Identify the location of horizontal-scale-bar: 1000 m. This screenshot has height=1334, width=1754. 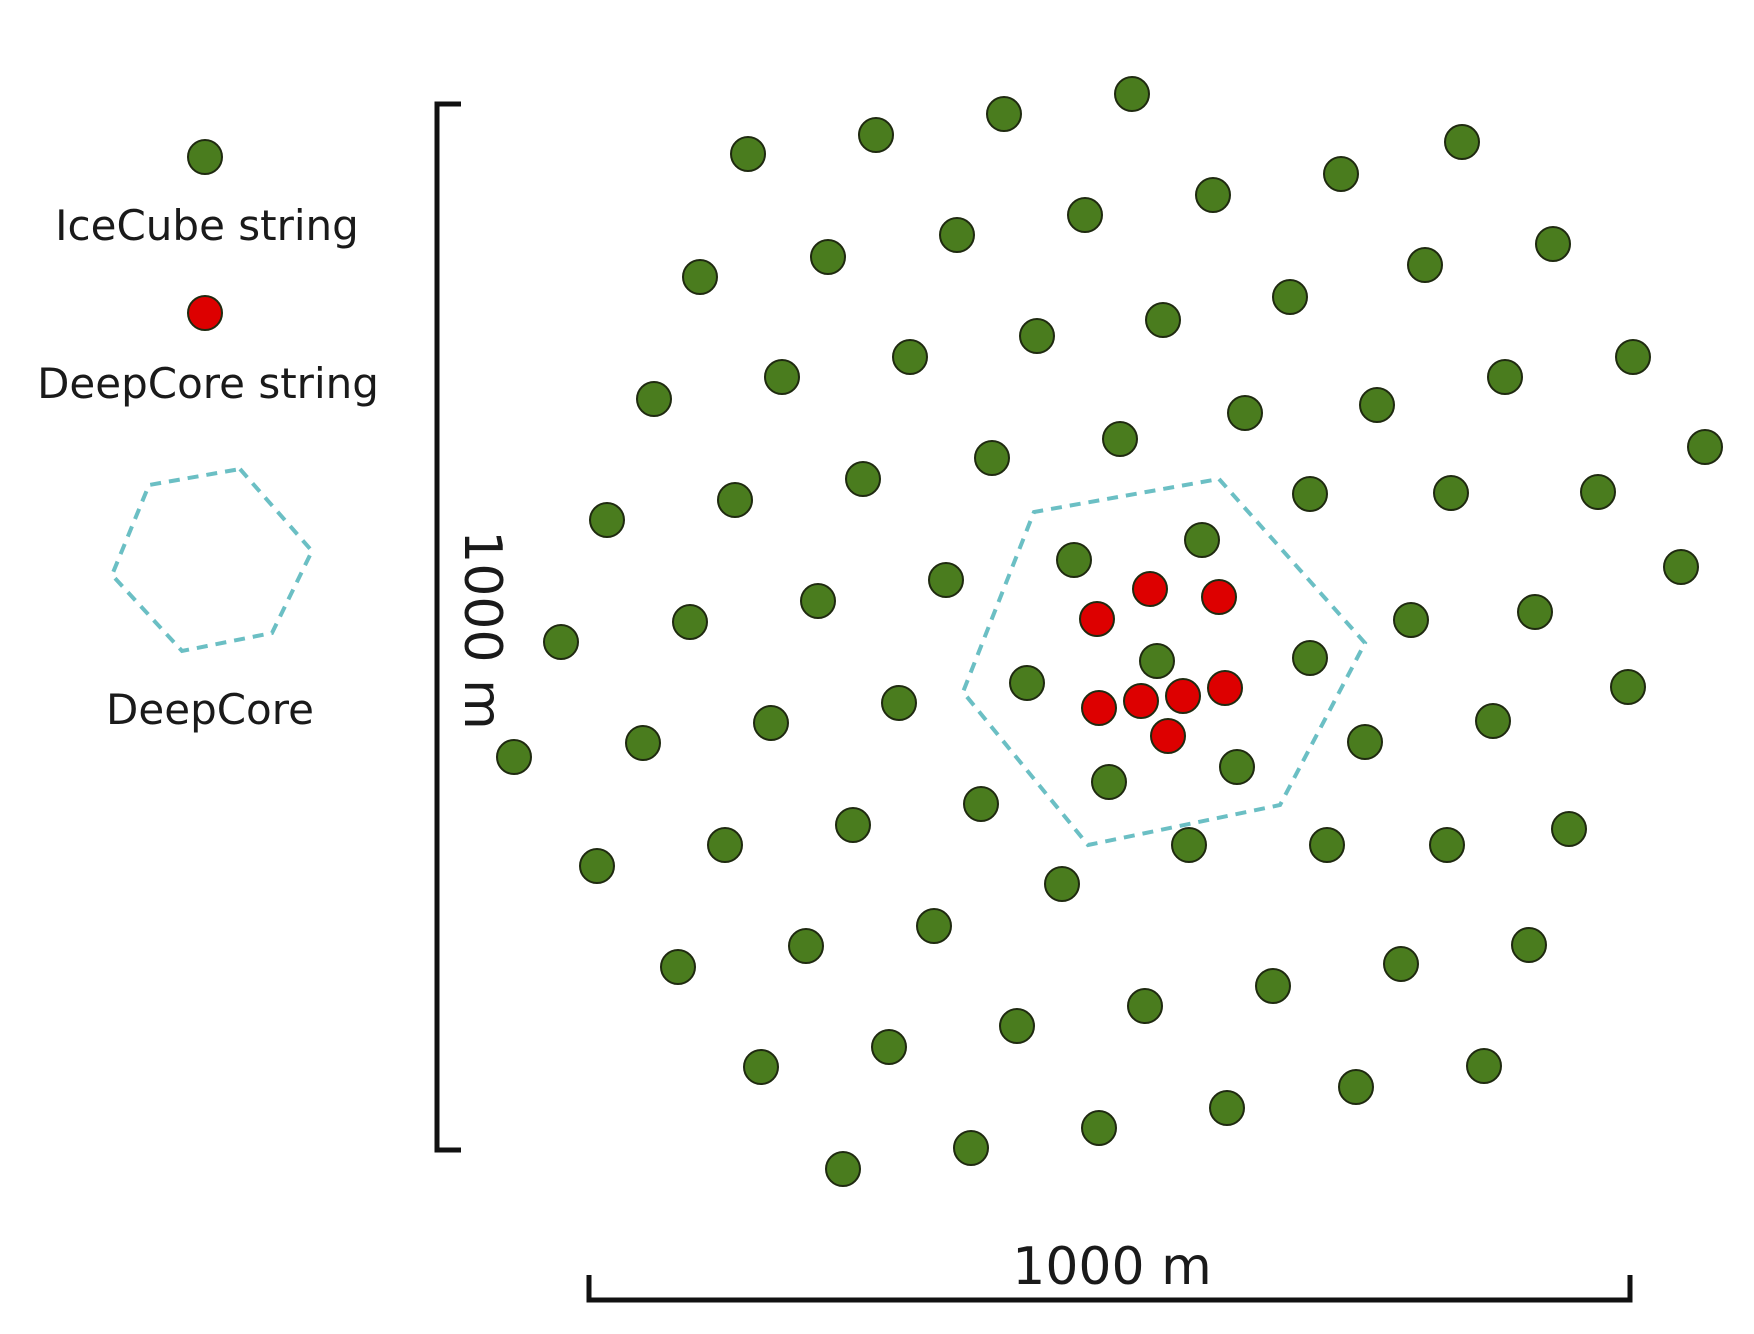
(1109, 1270).